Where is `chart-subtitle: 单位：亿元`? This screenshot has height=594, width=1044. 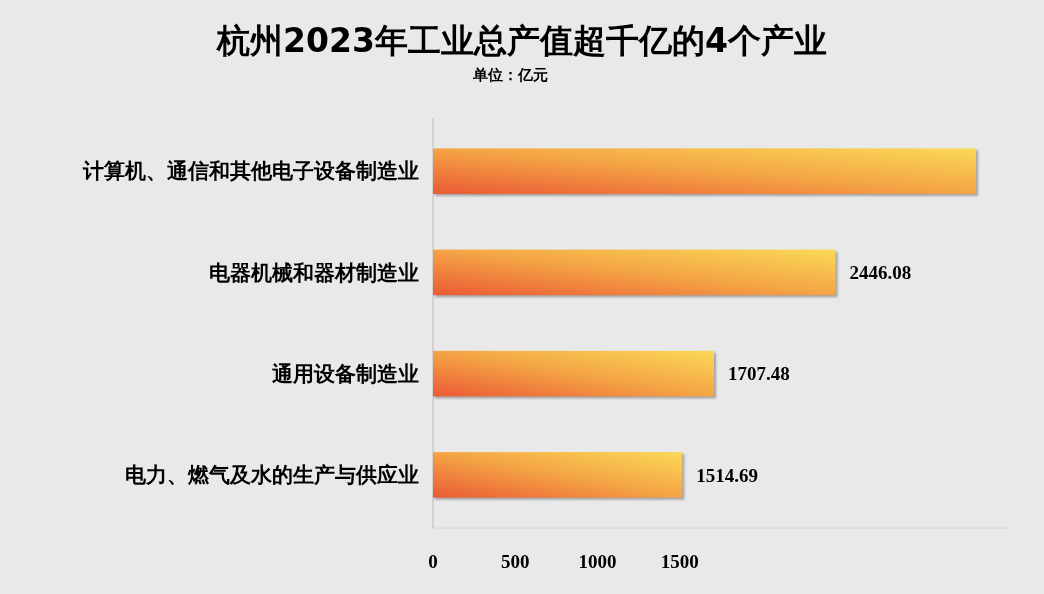 chart-subtitle: 单位：亿元 is located at coordinates (509, 75).